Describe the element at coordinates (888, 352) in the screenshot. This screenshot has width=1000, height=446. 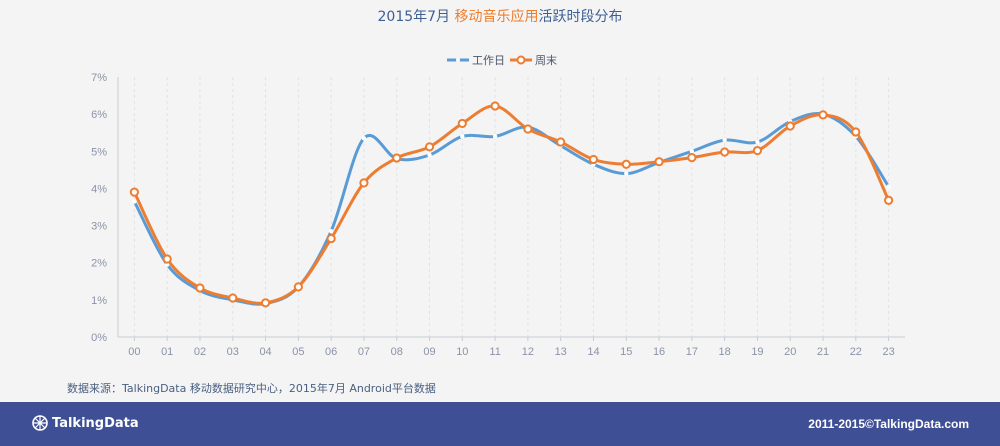
I see `x-tick-label: 23` at that location.